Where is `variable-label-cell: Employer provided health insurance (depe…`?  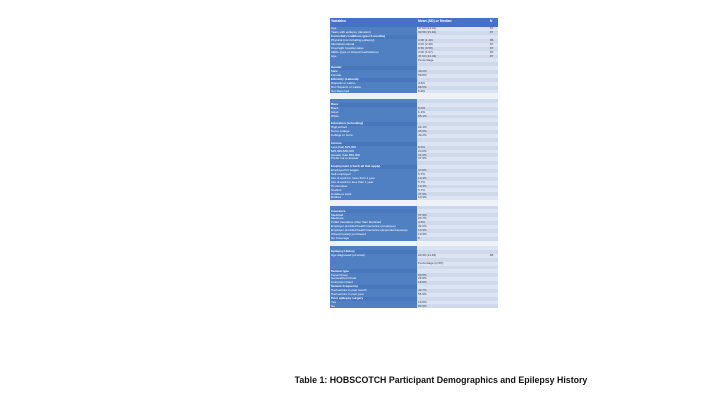 variable-label-cell: Employer provided health insurance (depe… is located at coordinates (374, 230).